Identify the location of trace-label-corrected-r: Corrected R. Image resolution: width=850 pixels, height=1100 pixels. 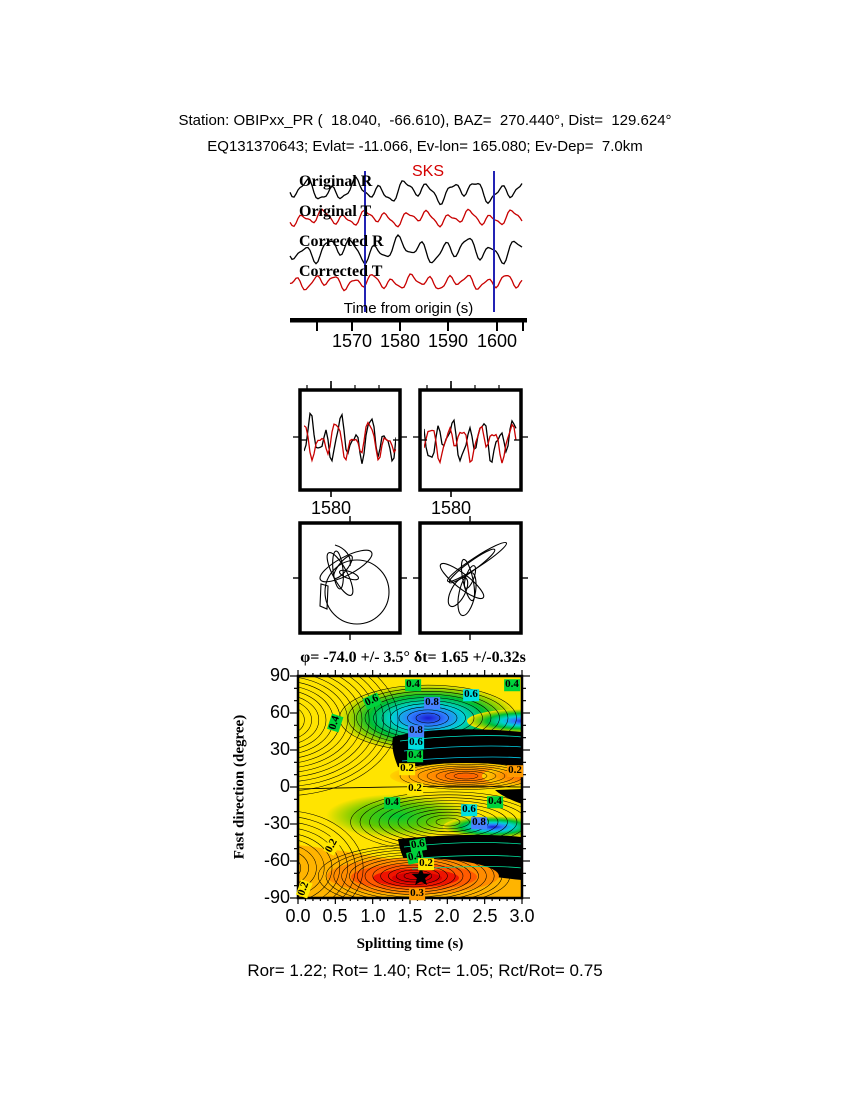
(341, 241).